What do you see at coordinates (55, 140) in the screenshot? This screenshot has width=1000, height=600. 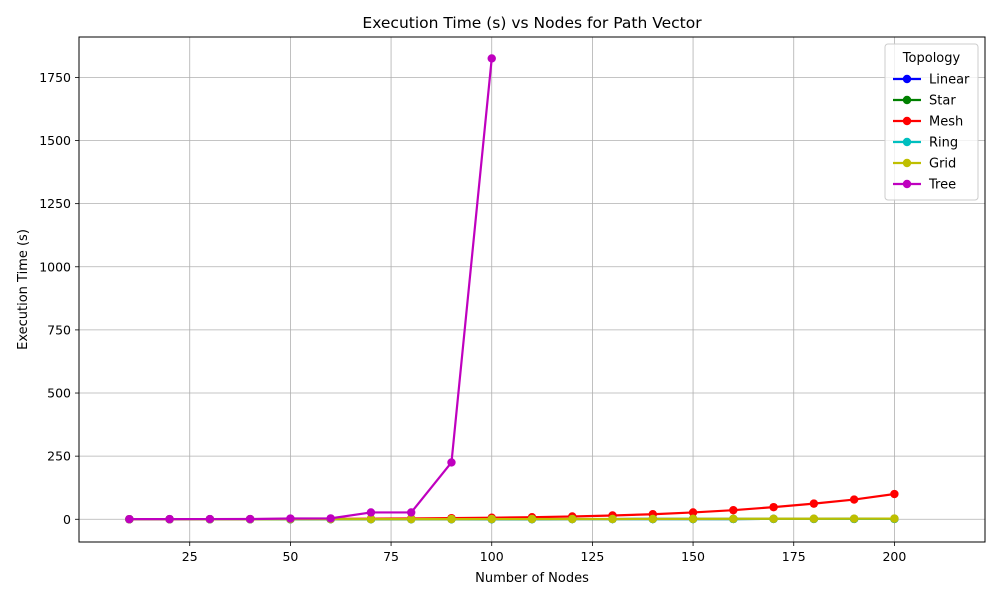 I see `y-tick-label: 1500` at bounding box center [55, 140].